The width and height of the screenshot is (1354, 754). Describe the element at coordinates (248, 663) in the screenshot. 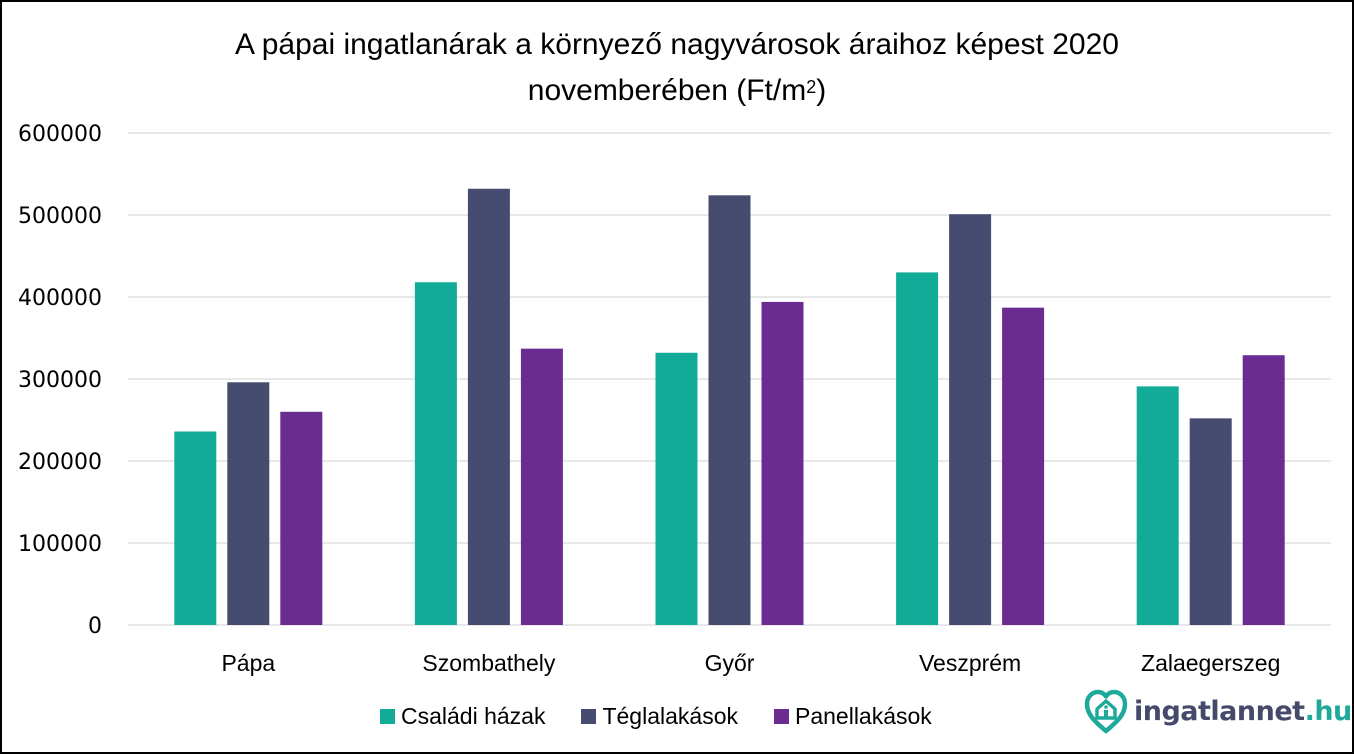

I see `x-tick-label: Pápa` at that location.